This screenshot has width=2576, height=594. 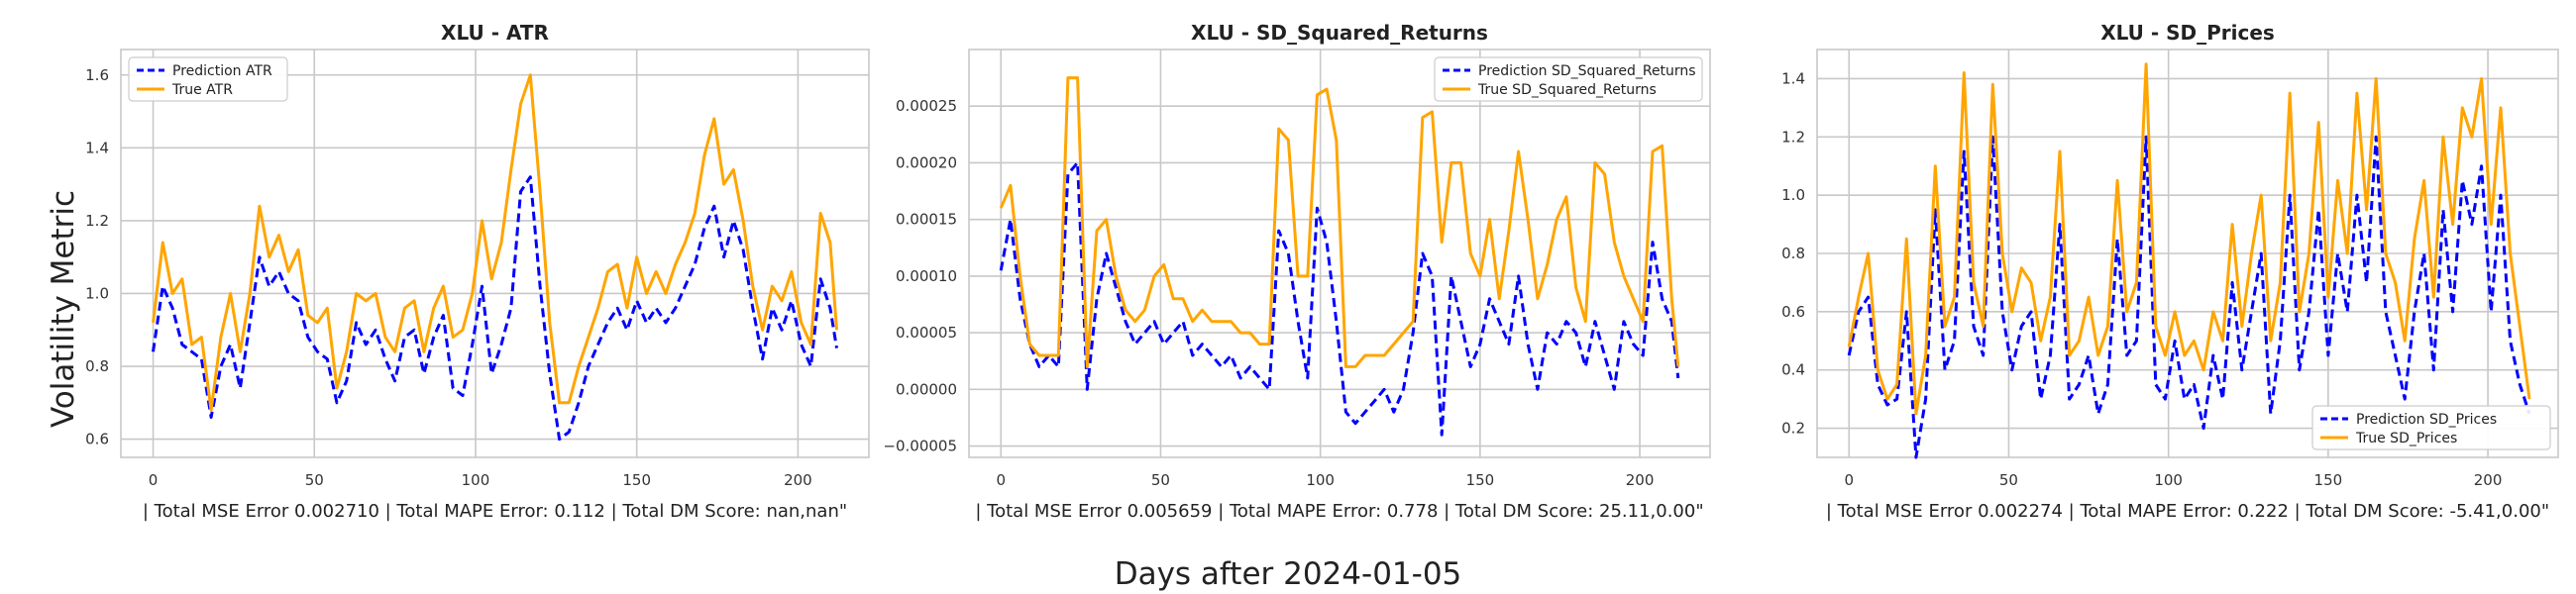 I want to click on legend-label: True SD_Squared_Returns, so click(x=1567, y=90).